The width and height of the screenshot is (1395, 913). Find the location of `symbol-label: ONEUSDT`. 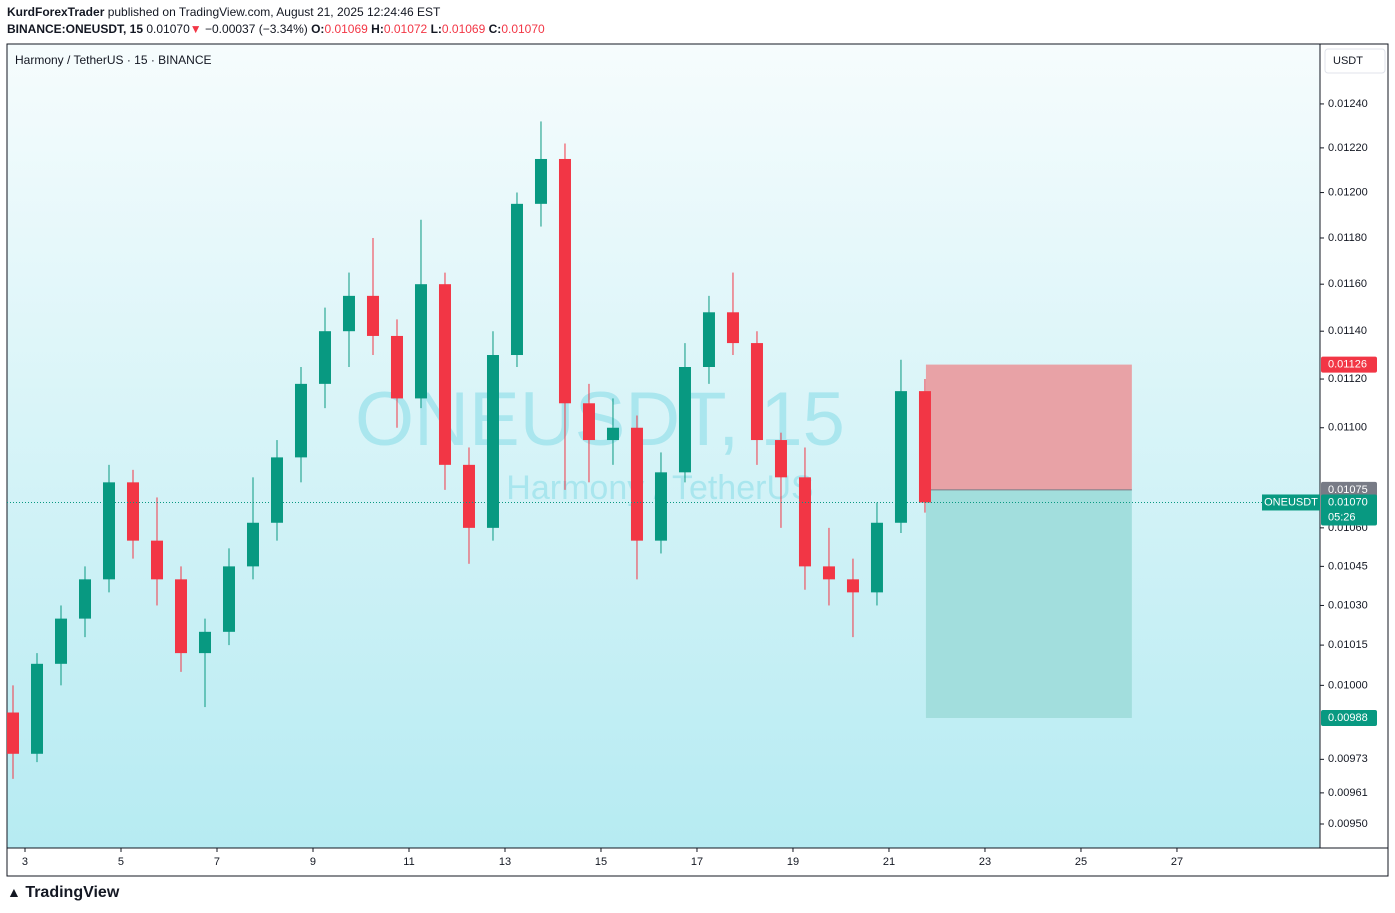

symbol-label: ONEUSDT is located at coordinates (1291, 502).